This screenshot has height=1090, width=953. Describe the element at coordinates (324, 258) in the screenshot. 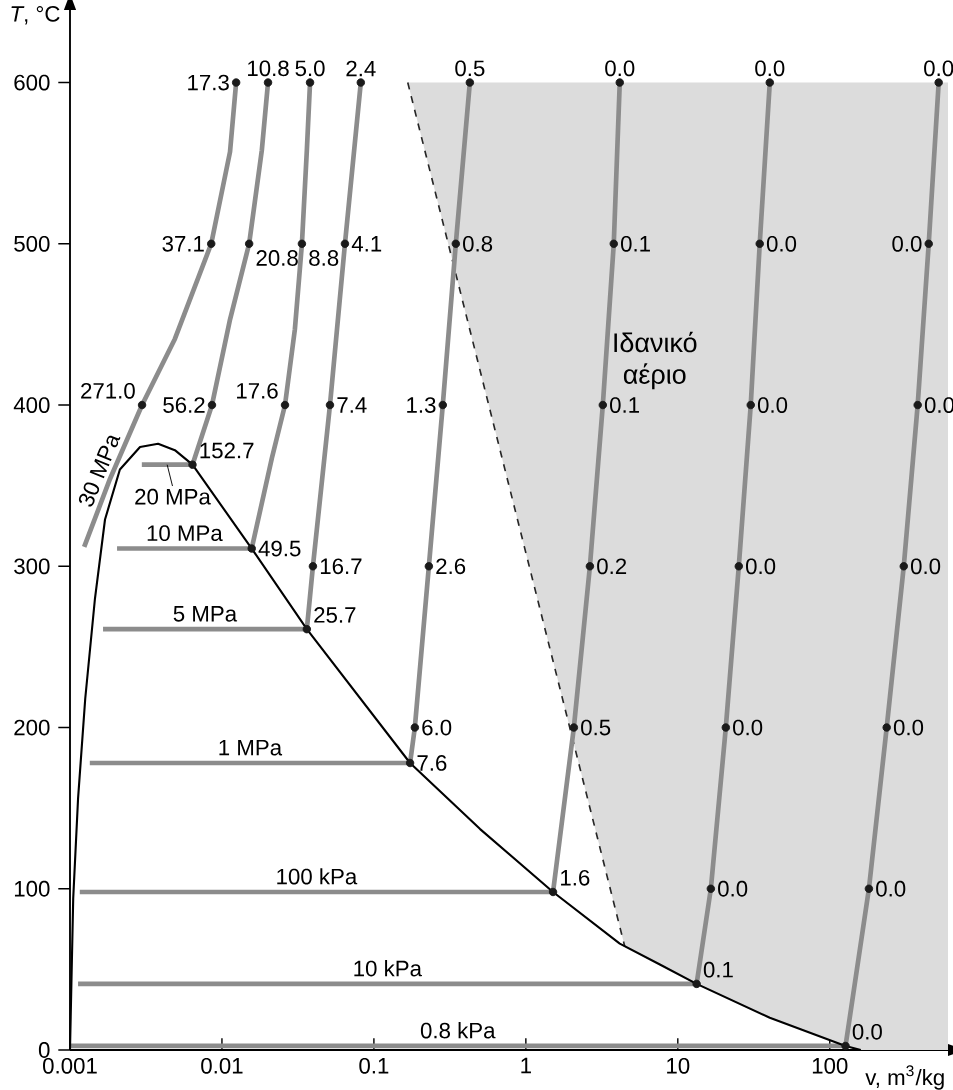

I see `annotation: 8.8` at that location.